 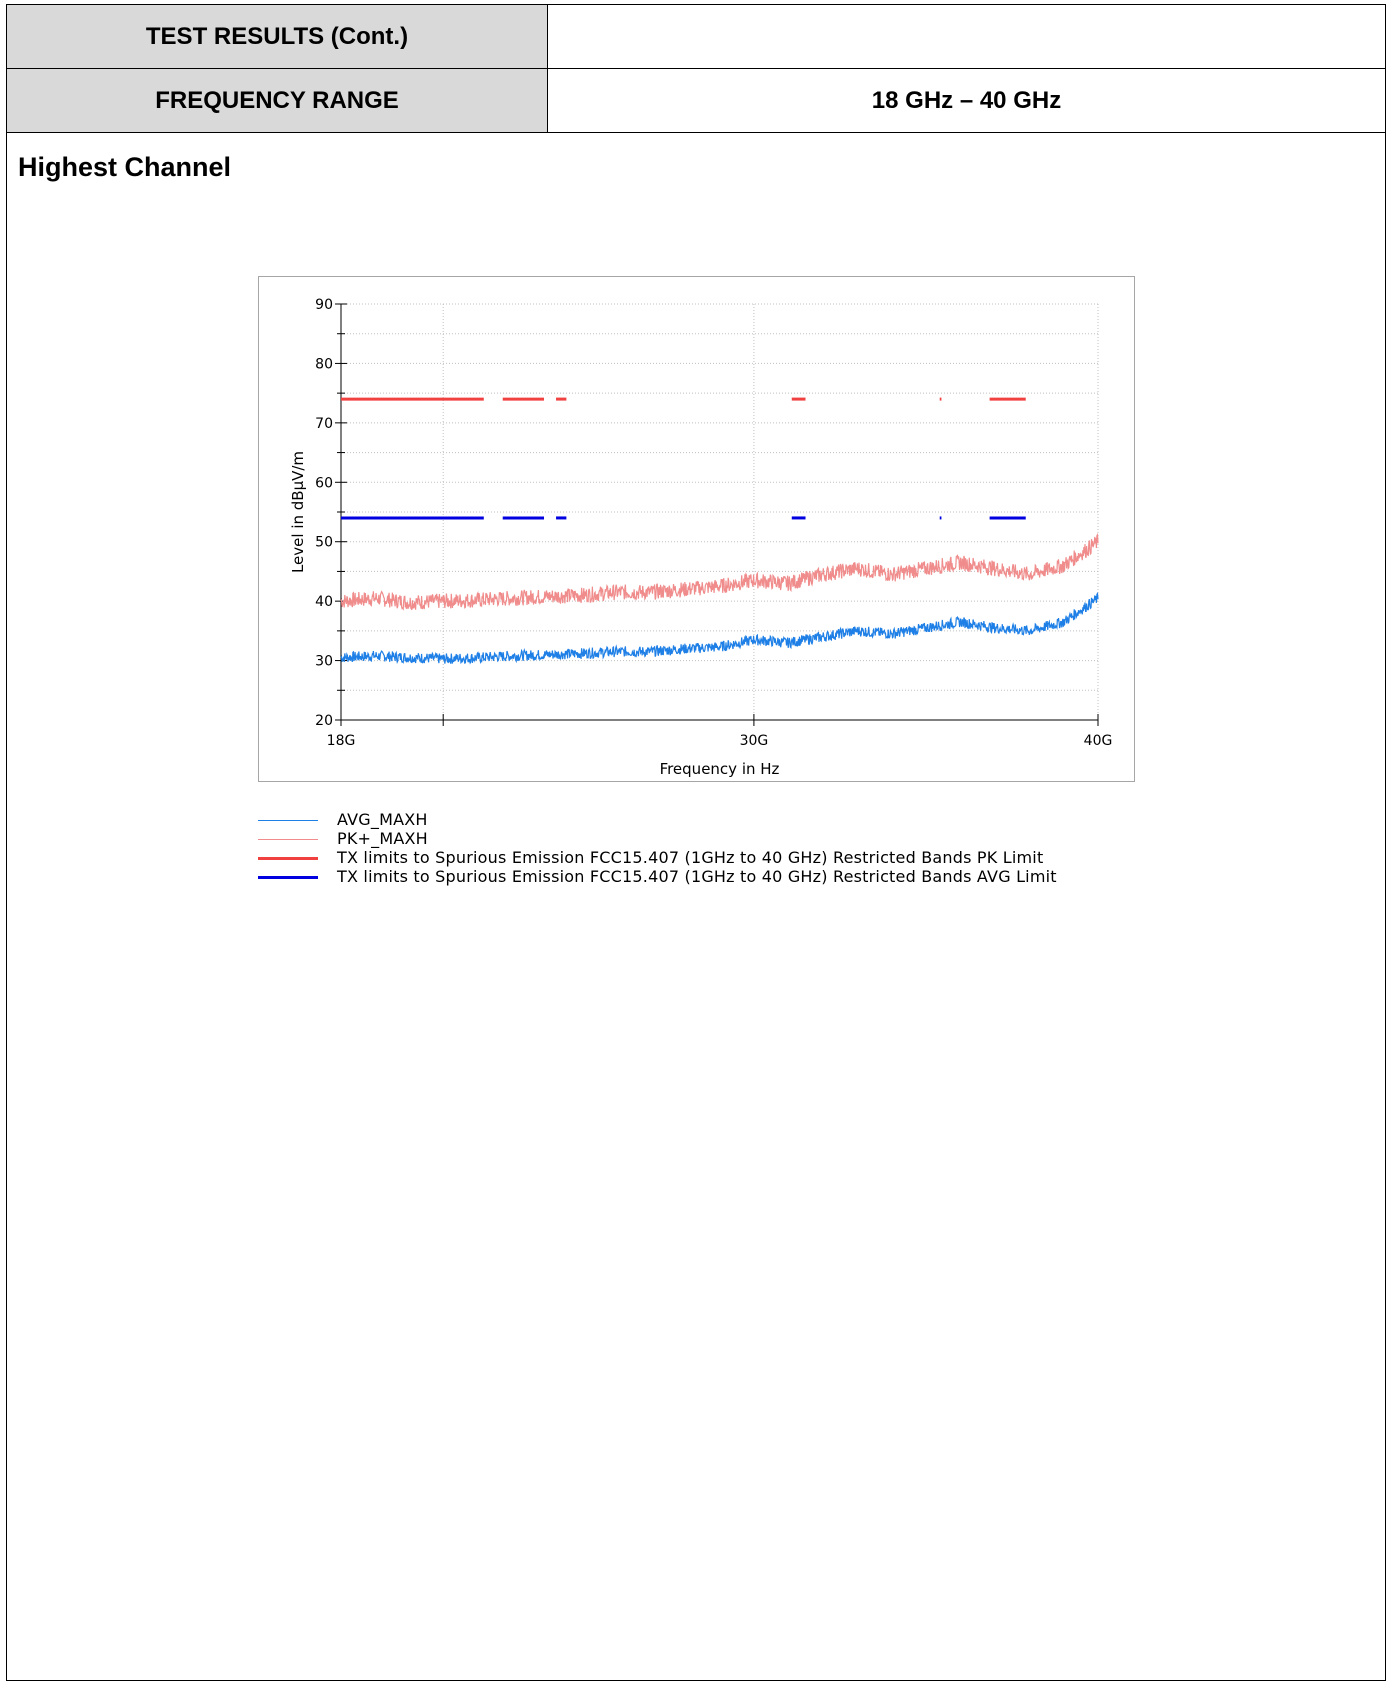 What do you see at coordinates (382, 838) in the screenshot?
I see `legend-label: PK+_MAXH` at bounding box center [382, 838].